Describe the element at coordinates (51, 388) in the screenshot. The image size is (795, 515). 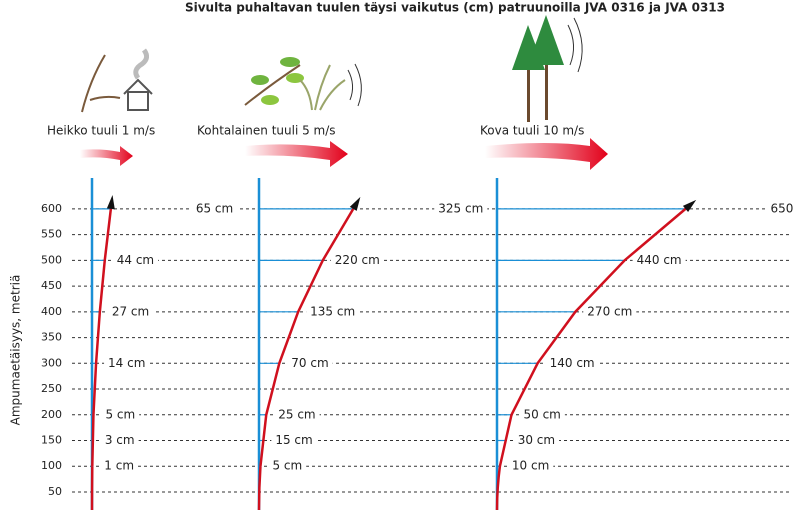
I see `y-tick-label: 250` at that location.